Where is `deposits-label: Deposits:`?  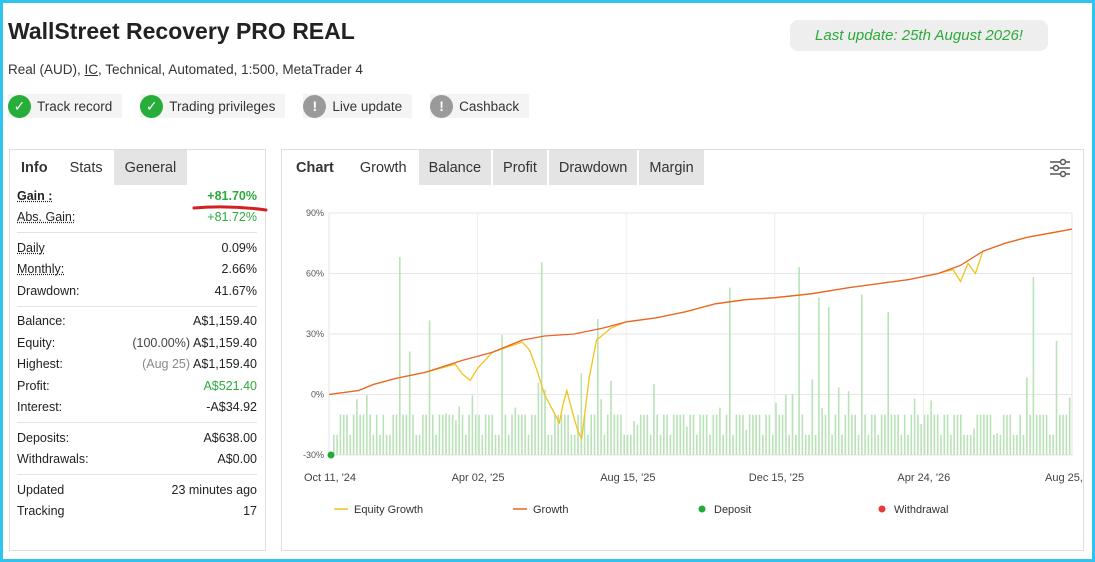
deposits-label: Deposits: is located at coordinates (43, 437).